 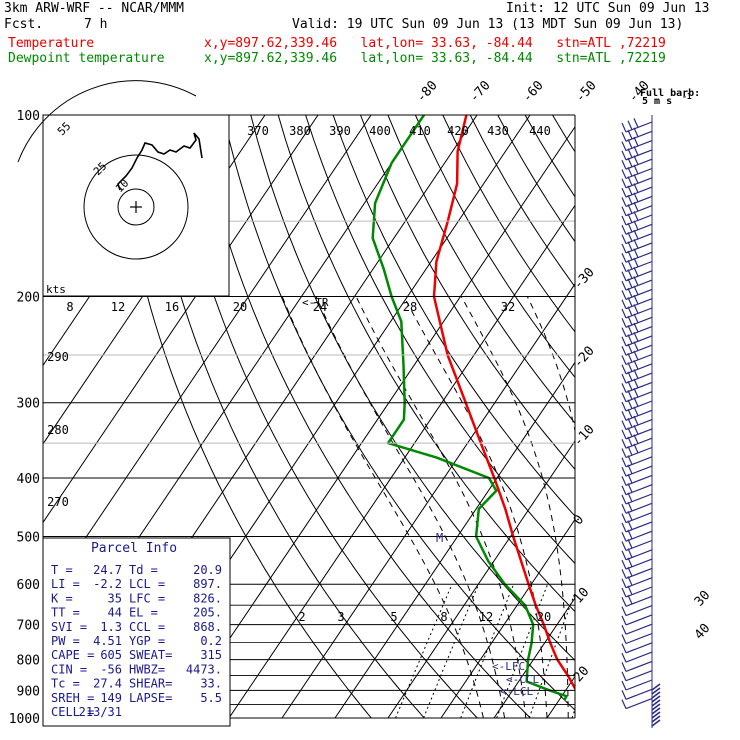 I want to click on parcel-info-value: 5.5, so click(x=211, y=698).